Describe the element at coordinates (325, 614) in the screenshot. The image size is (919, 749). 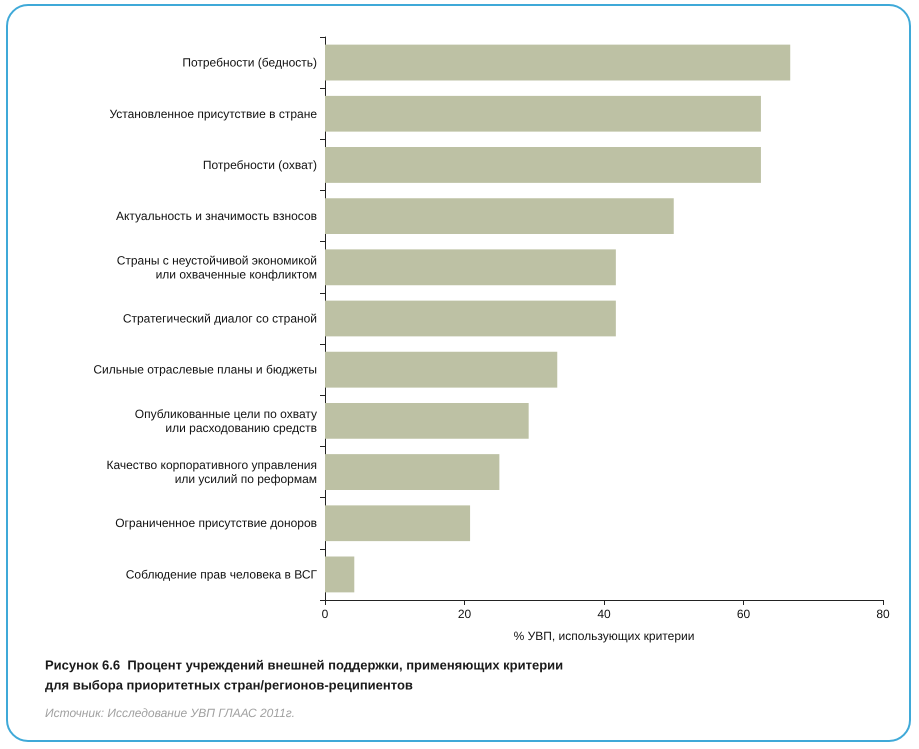
I see `x-tick-label: 0` at that location.